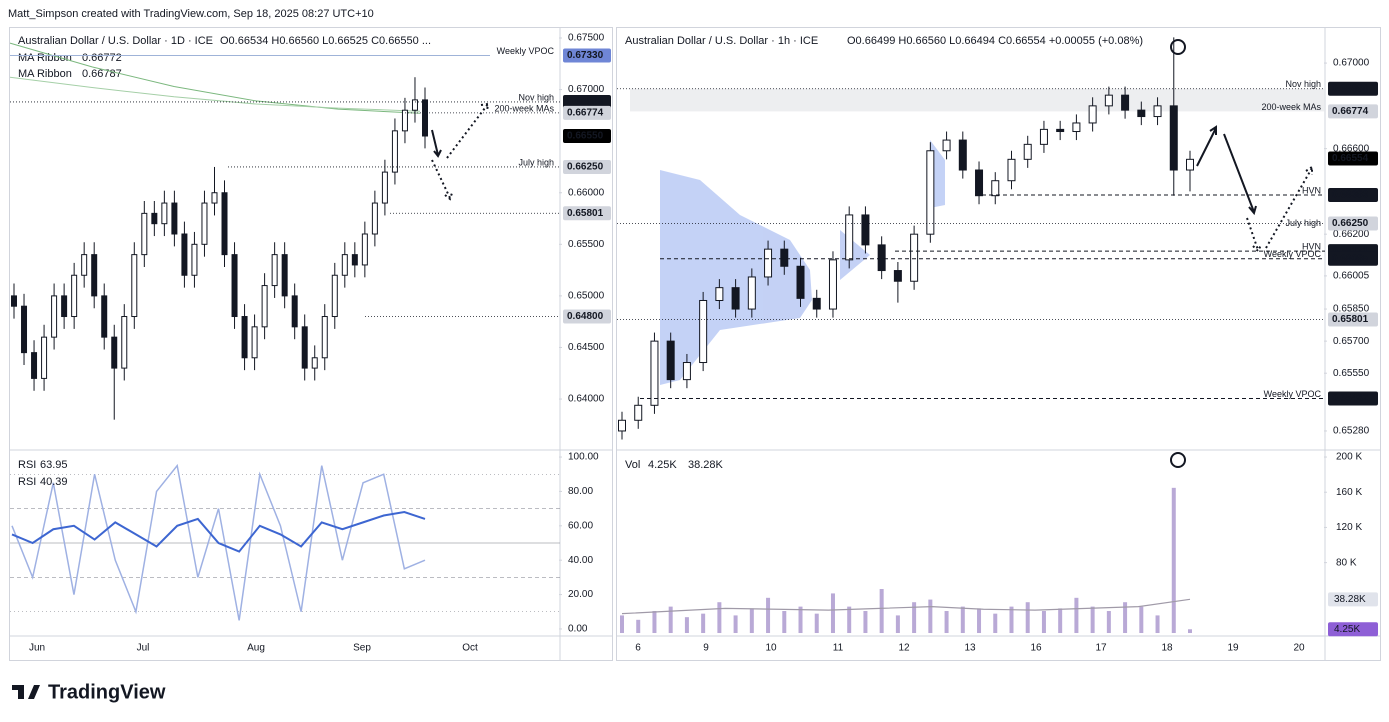 The height and width of the screenshot is (722, 1389). I want to click on price-tag-label: 0.65432, so click(1350, 398).